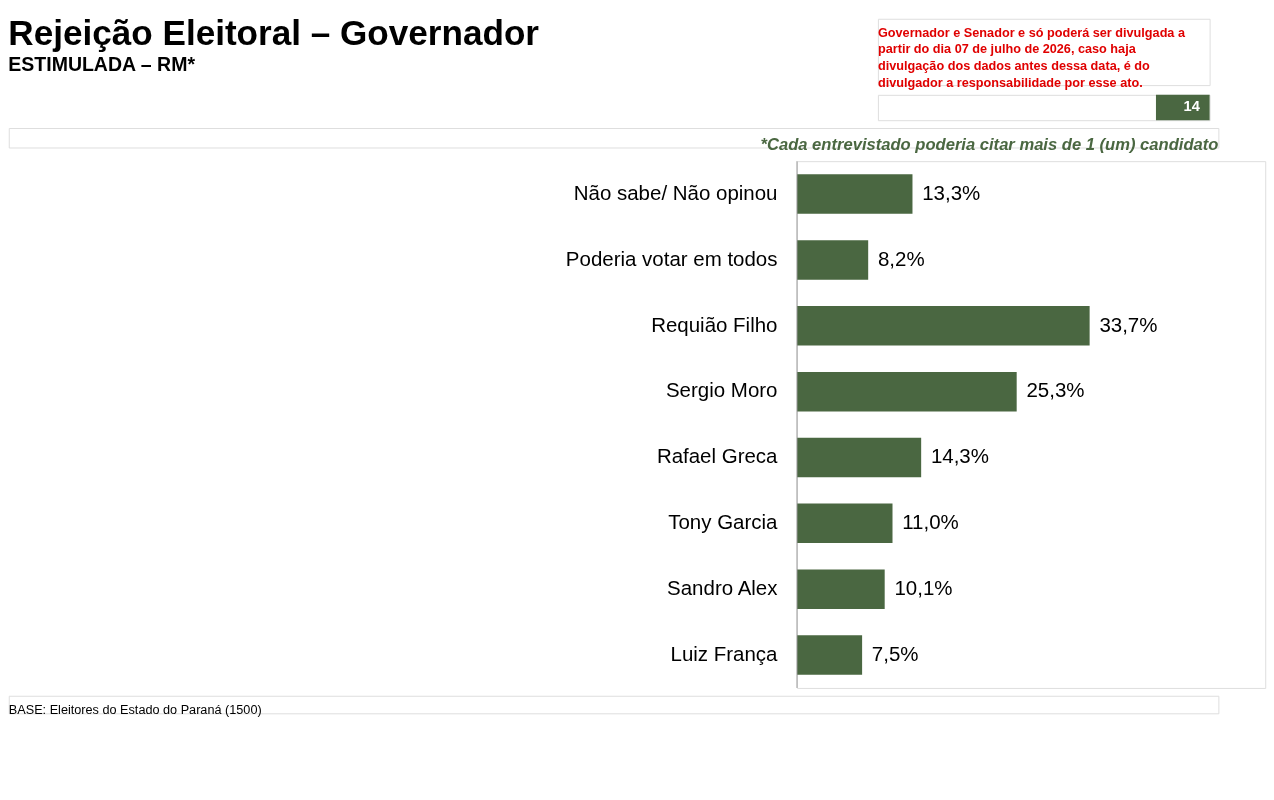 This screenshot has width=1274, height=800. Describe the element at coordinates (102, 64) in the screenshot. I see `text: ESTIMULADA – RM*` at that location.